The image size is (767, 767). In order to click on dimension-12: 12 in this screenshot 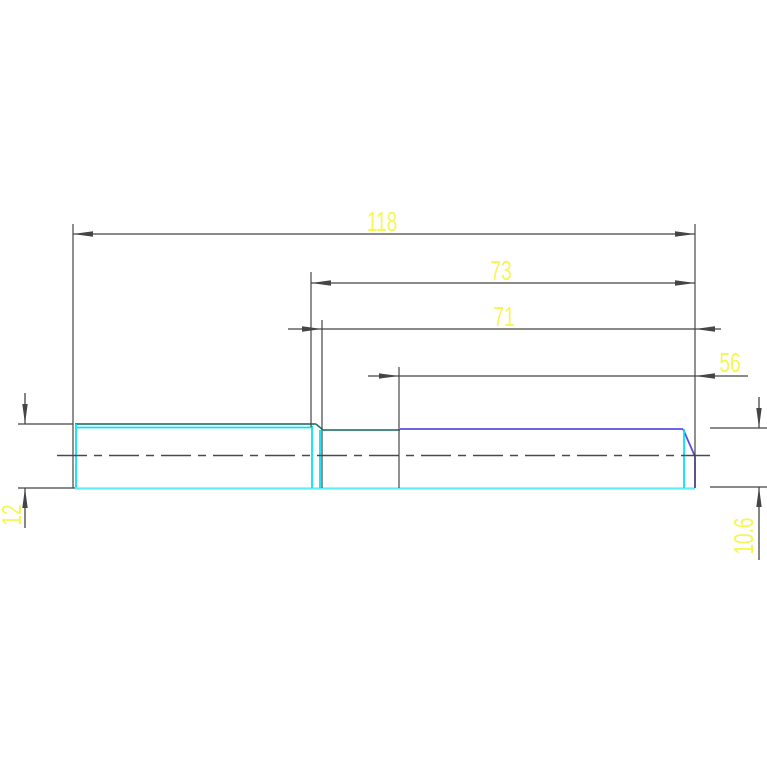, I will do `click(14, 460)`.